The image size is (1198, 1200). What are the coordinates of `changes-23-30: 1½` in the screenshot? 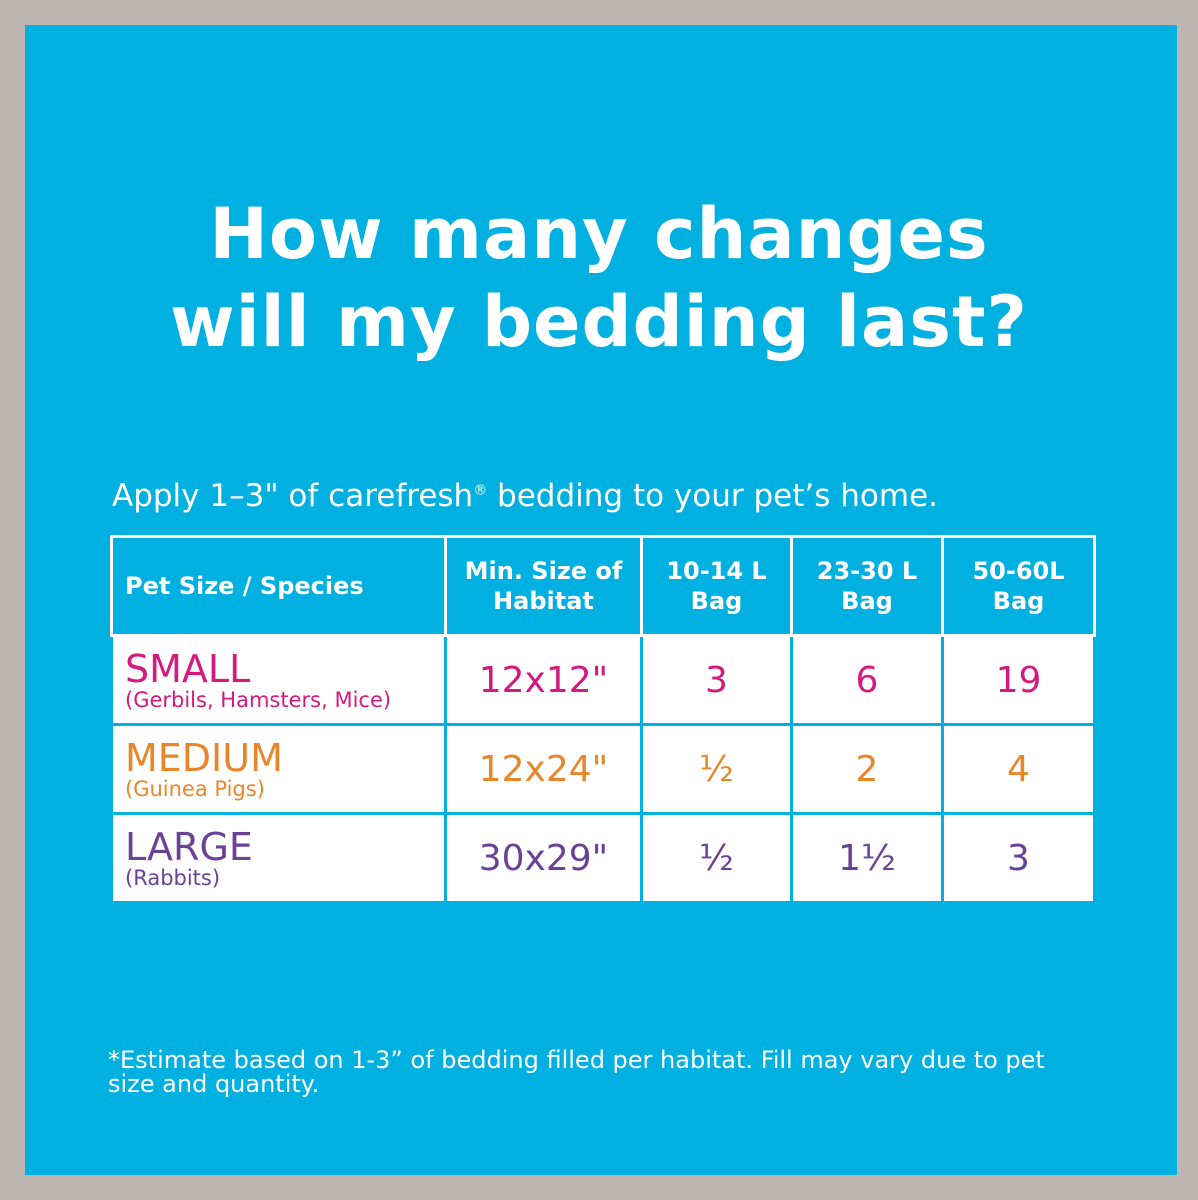 It's located at (867, 858).